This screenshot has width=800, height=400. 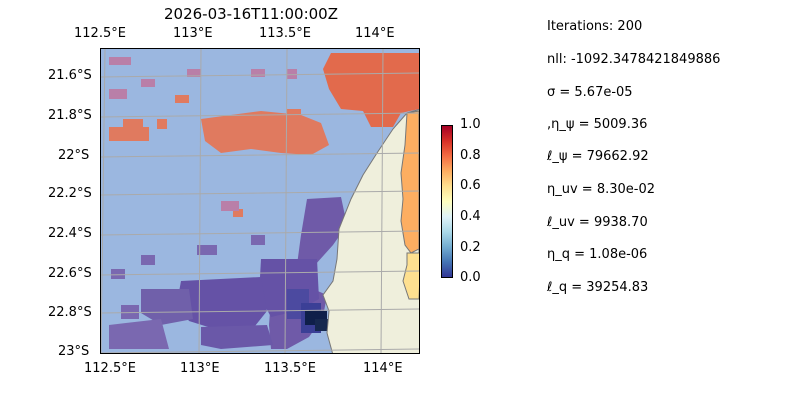 I want to click on bottom-lon-label: 114°E, so click(x=383, y=368).